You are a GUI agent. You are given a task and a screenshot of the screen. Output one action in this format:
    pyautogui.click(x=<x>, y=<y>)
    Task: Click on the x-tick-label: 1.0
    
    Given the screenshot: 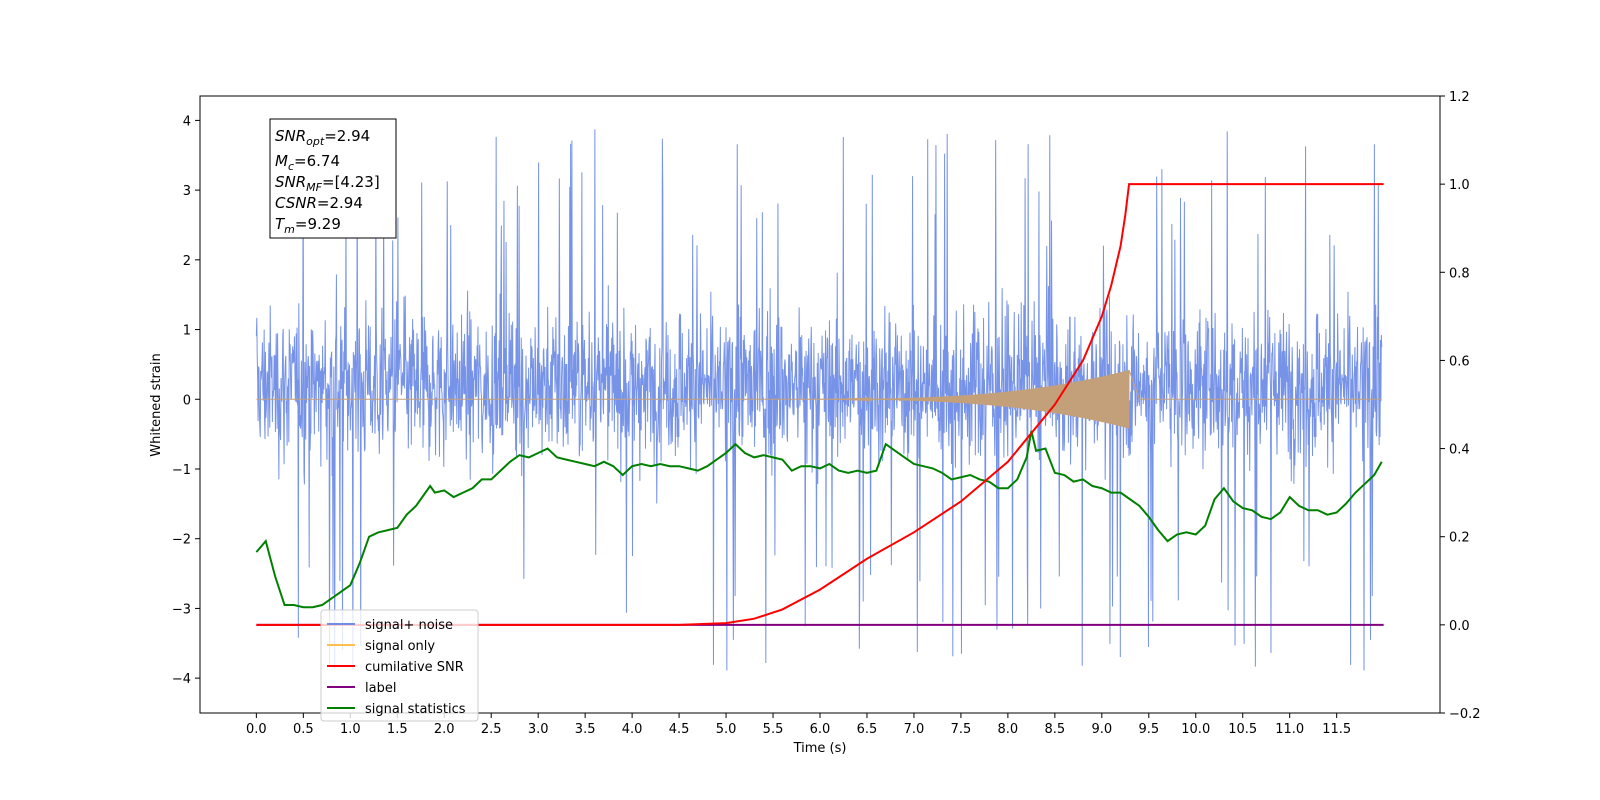 What is the action you would take?
    pyautogui.click(x=350, y=729)
    